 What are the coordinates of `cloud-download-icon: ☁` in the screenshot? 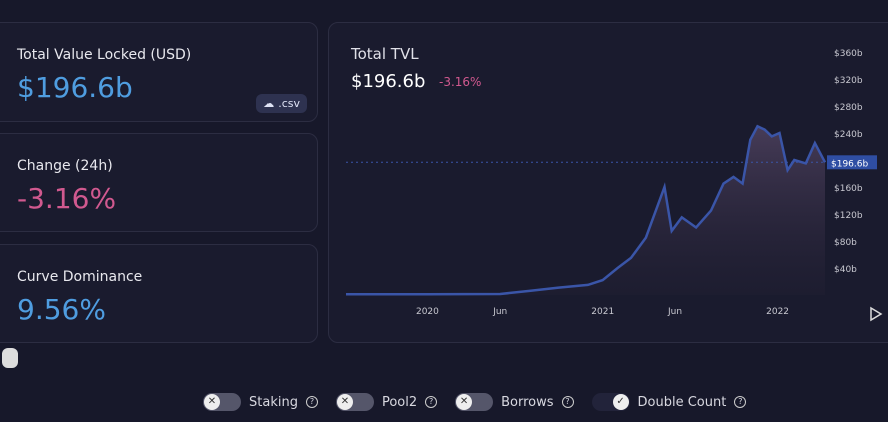 It's located at (269, 103).